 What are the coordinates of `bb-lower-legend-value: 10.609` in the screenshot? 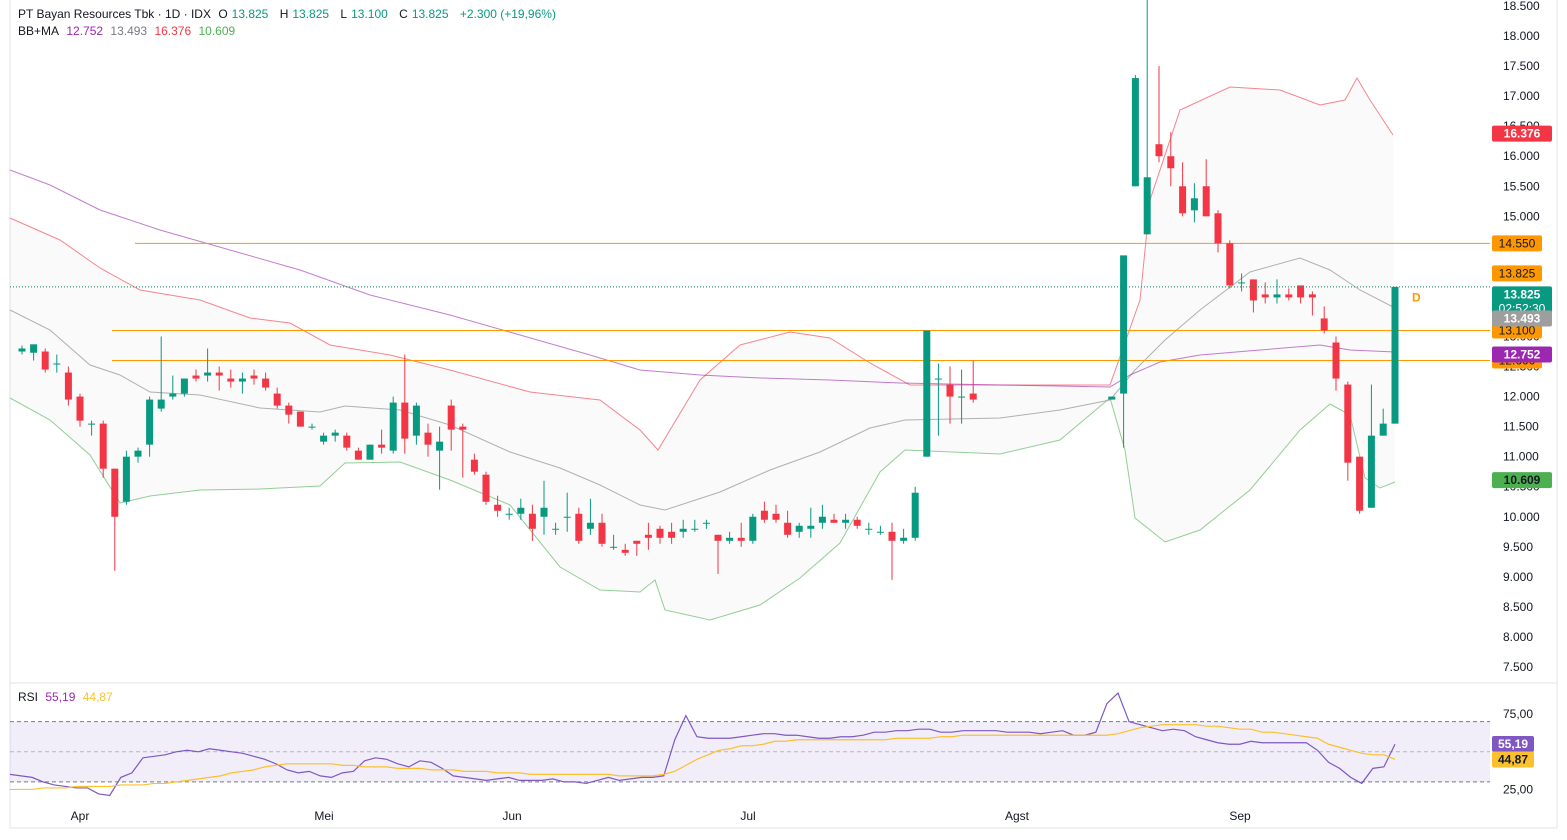 It's located at (217, 31).